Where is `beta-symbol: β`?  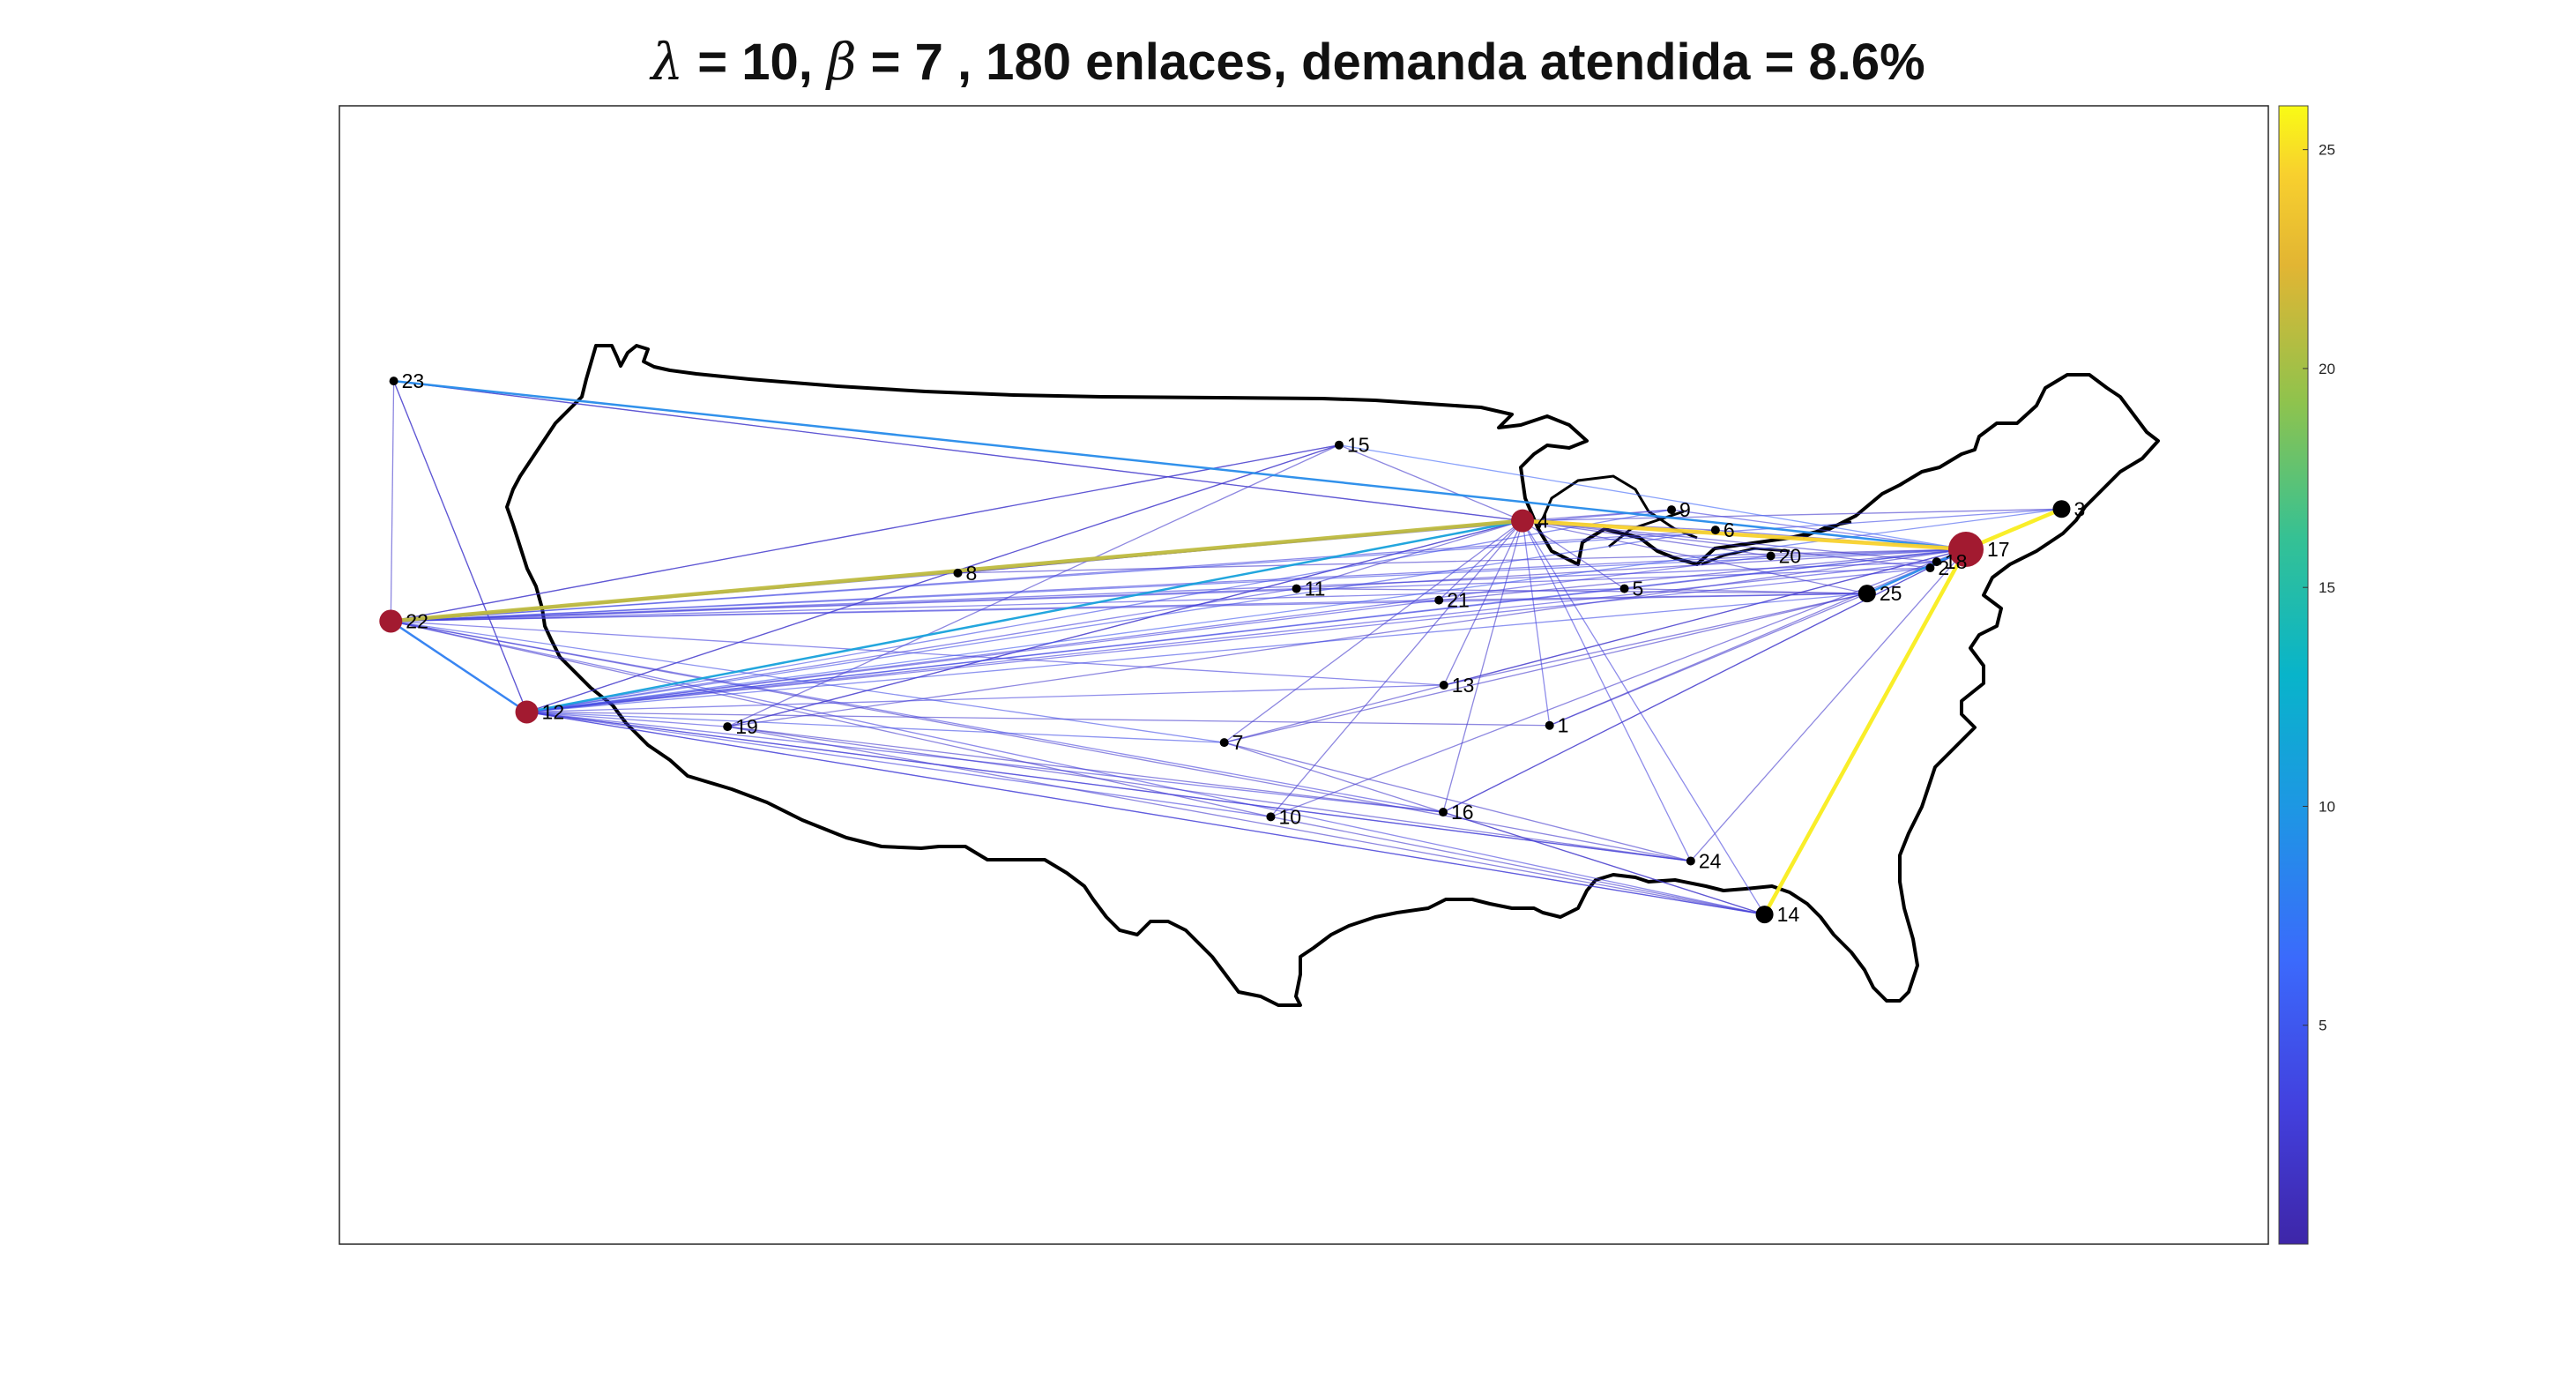 beta-symbol: β is located at coordinates (842, 62).